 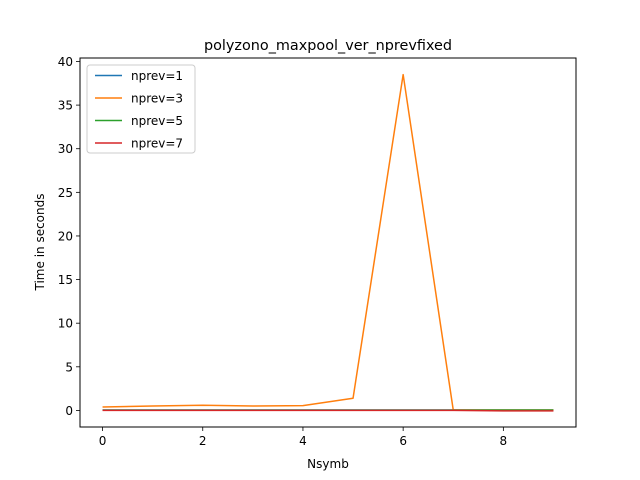 What do you see at coordinates (65, 62) in the screenshot?
I see `y-tick-label: 40` at bounding box center [65, 62].